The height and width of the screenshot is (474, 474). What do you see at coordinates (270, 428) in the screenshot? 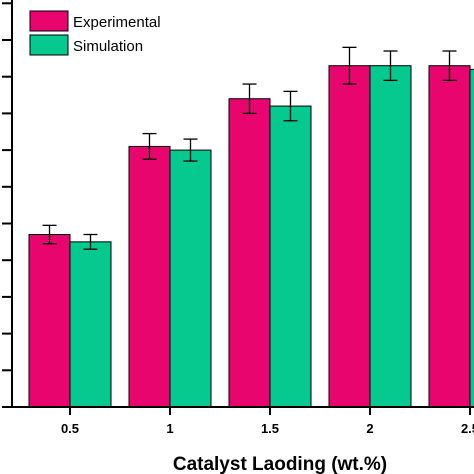
I see `x-tick-label-1.5: 1.5` at bounding box center [270, 428].